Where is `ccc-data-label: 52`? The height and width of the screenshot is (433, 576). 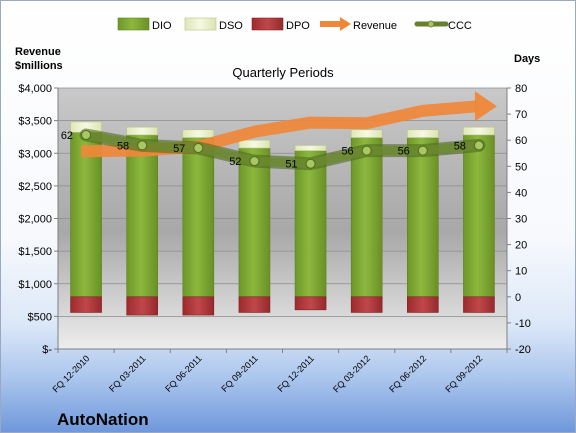
ccc-data-label: 52 is located at coordinates (235, 162).